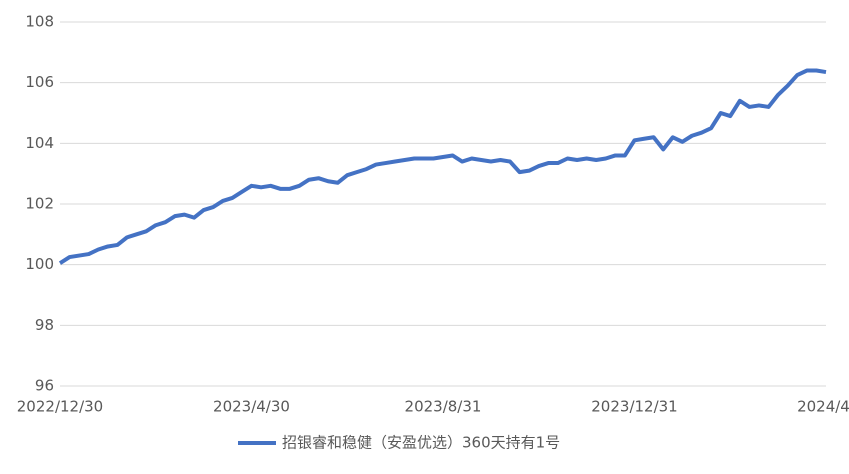 Image resolution: width=849 pixels, height=474 pixels. What do you see at coordinates (39, 204) in the screenshot?
I see `y-tick-label: 102` at bounding box center [39, 204].